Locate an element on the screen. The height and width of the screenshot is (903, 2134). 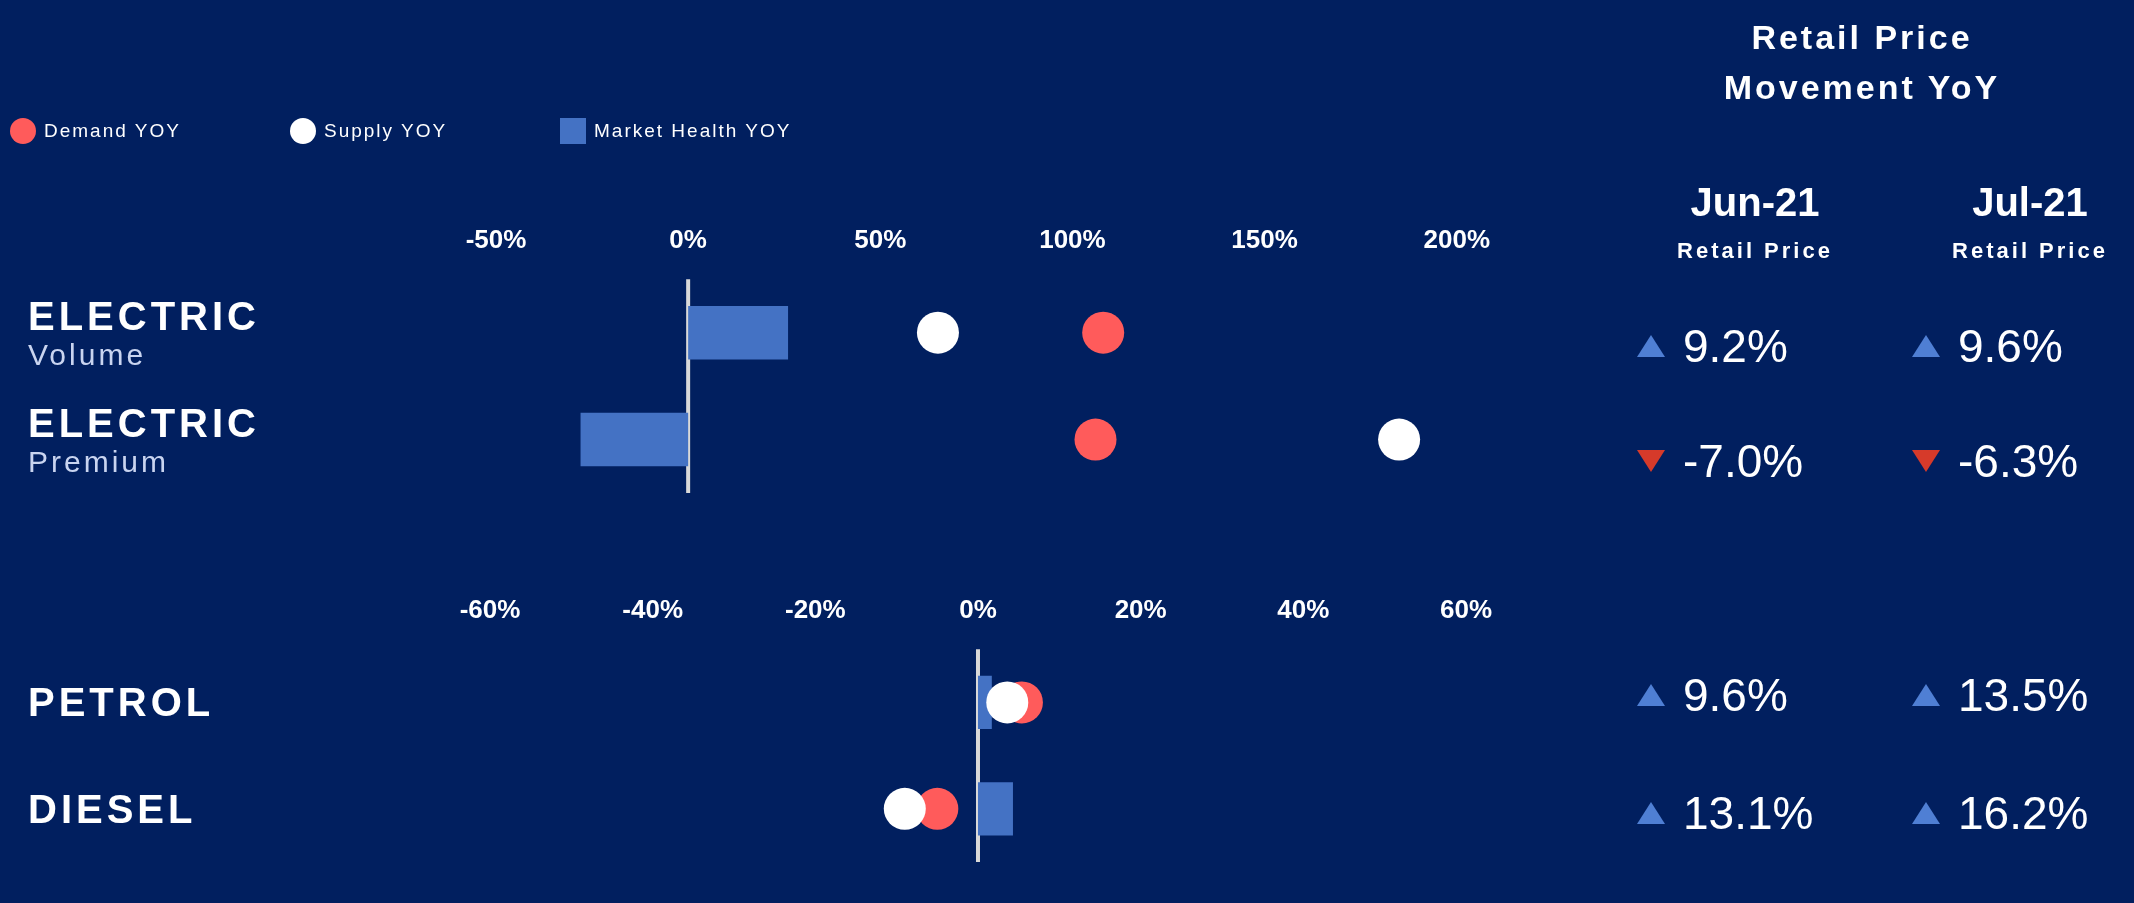
legend-label: Demand YOY is located at coordinates (112, 131).